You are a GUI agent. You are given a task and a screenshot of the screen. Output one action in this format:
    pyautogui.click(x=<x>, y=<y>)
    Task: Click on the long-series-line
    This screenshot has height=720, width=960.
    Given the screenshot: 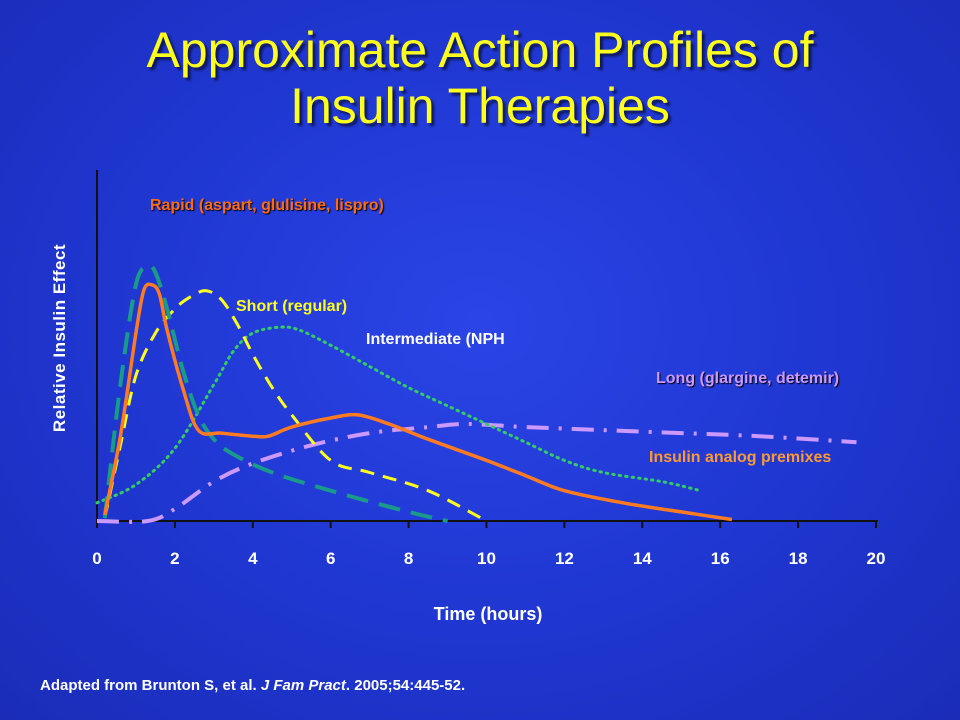 What is the action you would take?
    pyautogui.click(x=476, y=473)
    